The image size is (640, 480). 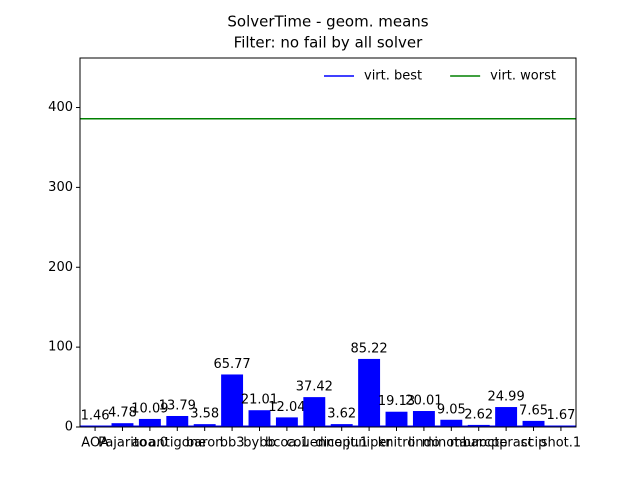 I want to click on data-label: 24.99, so click(x=506, y=397).